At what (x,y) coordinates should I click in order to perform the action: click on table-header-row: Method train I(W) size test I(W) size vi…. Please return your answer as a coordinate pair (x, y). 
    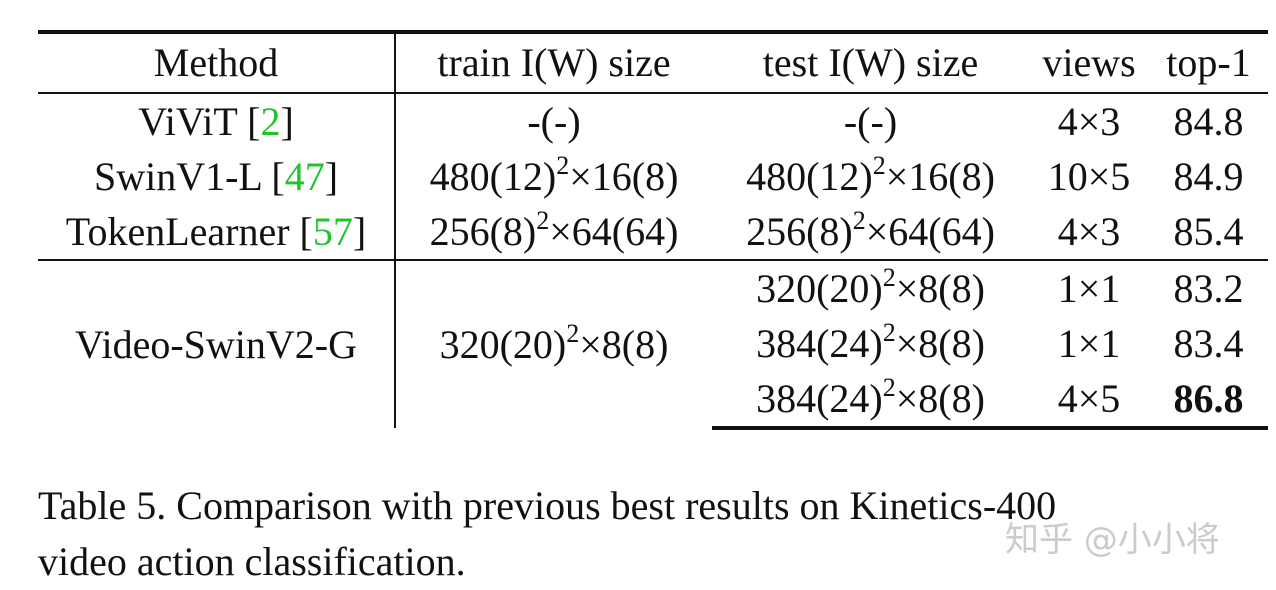
    Looking at the image, I should click on (653, 62).